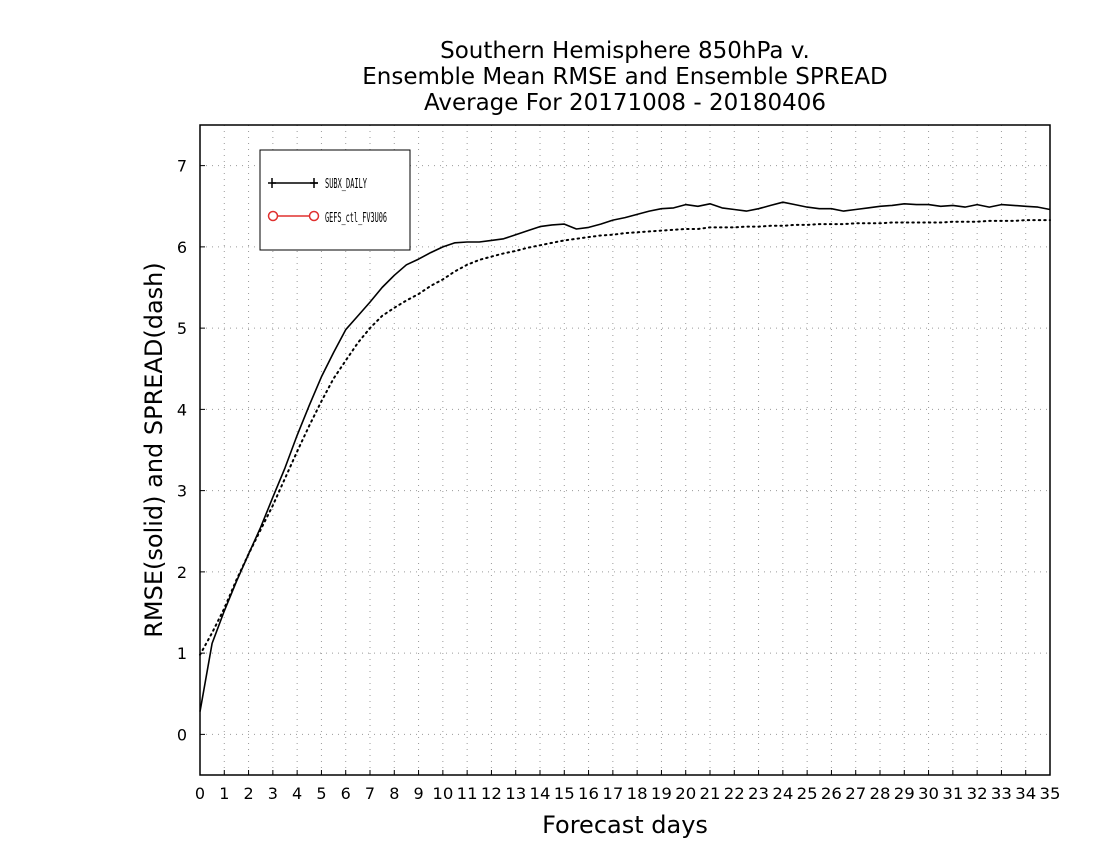 Image resolution: width=1100 pixels, height=850 pixels. I want to click on x-tick-label: 10, so click(442, 793).